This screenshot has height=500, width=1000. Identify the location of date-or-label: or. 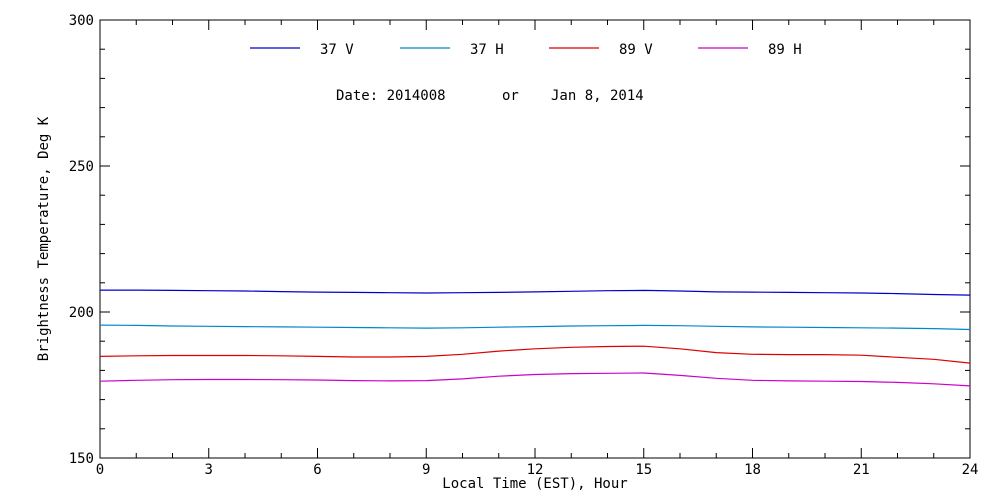
(510, 96).